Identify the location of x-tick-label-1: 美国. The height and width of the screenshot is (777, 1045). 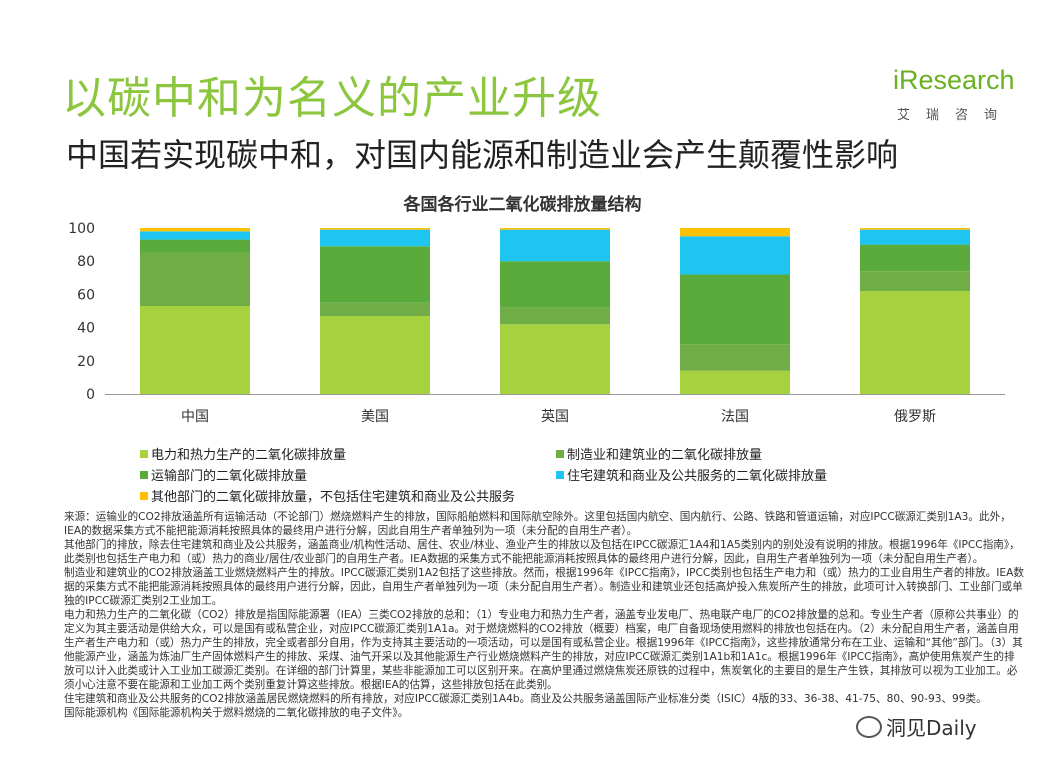
(375, 417).